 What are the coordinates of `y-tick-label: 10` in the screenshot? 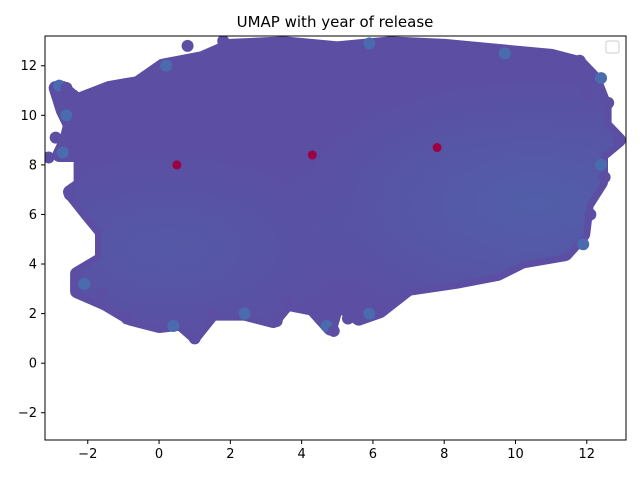 It's located at (28, 116).